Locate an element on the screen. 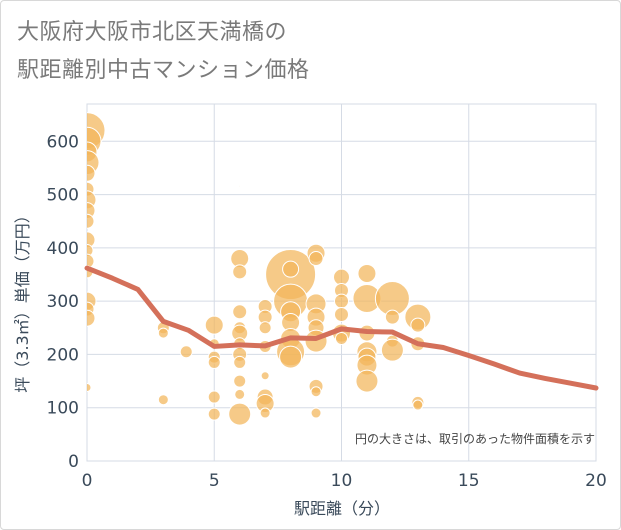  y-tick-label: 100 is located at coordinates (63, 409).